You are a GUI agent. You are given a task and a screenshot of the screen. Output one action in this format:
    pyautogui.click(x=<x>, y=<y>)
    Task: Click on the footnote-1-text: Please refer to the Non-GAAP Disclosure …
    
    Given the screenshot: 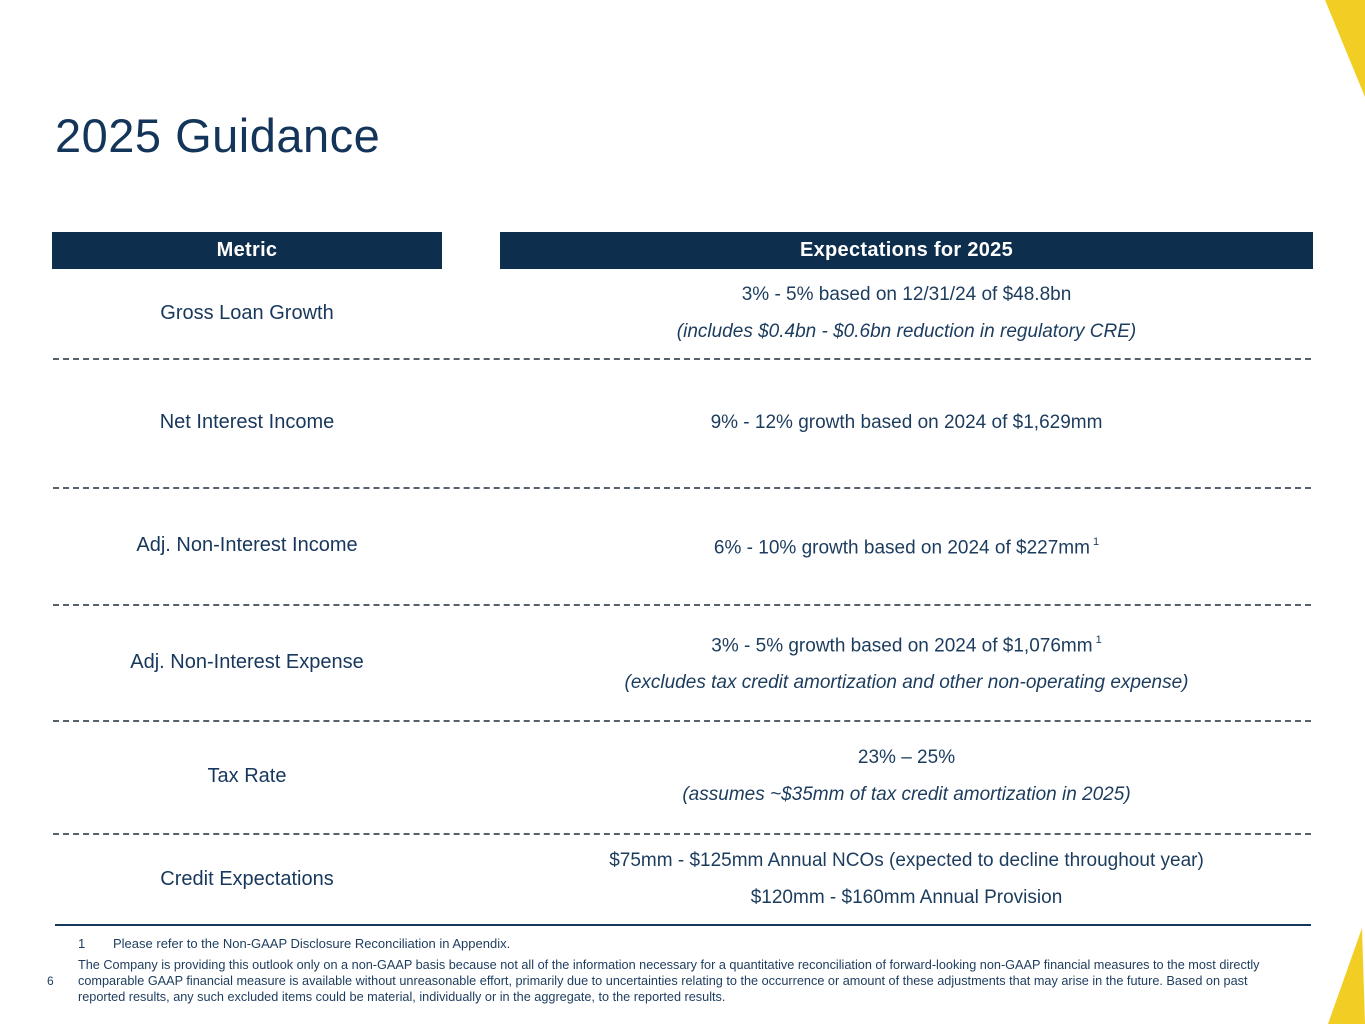 What is the action you would take?
    pyautogui.click(x=312, y=943)
    